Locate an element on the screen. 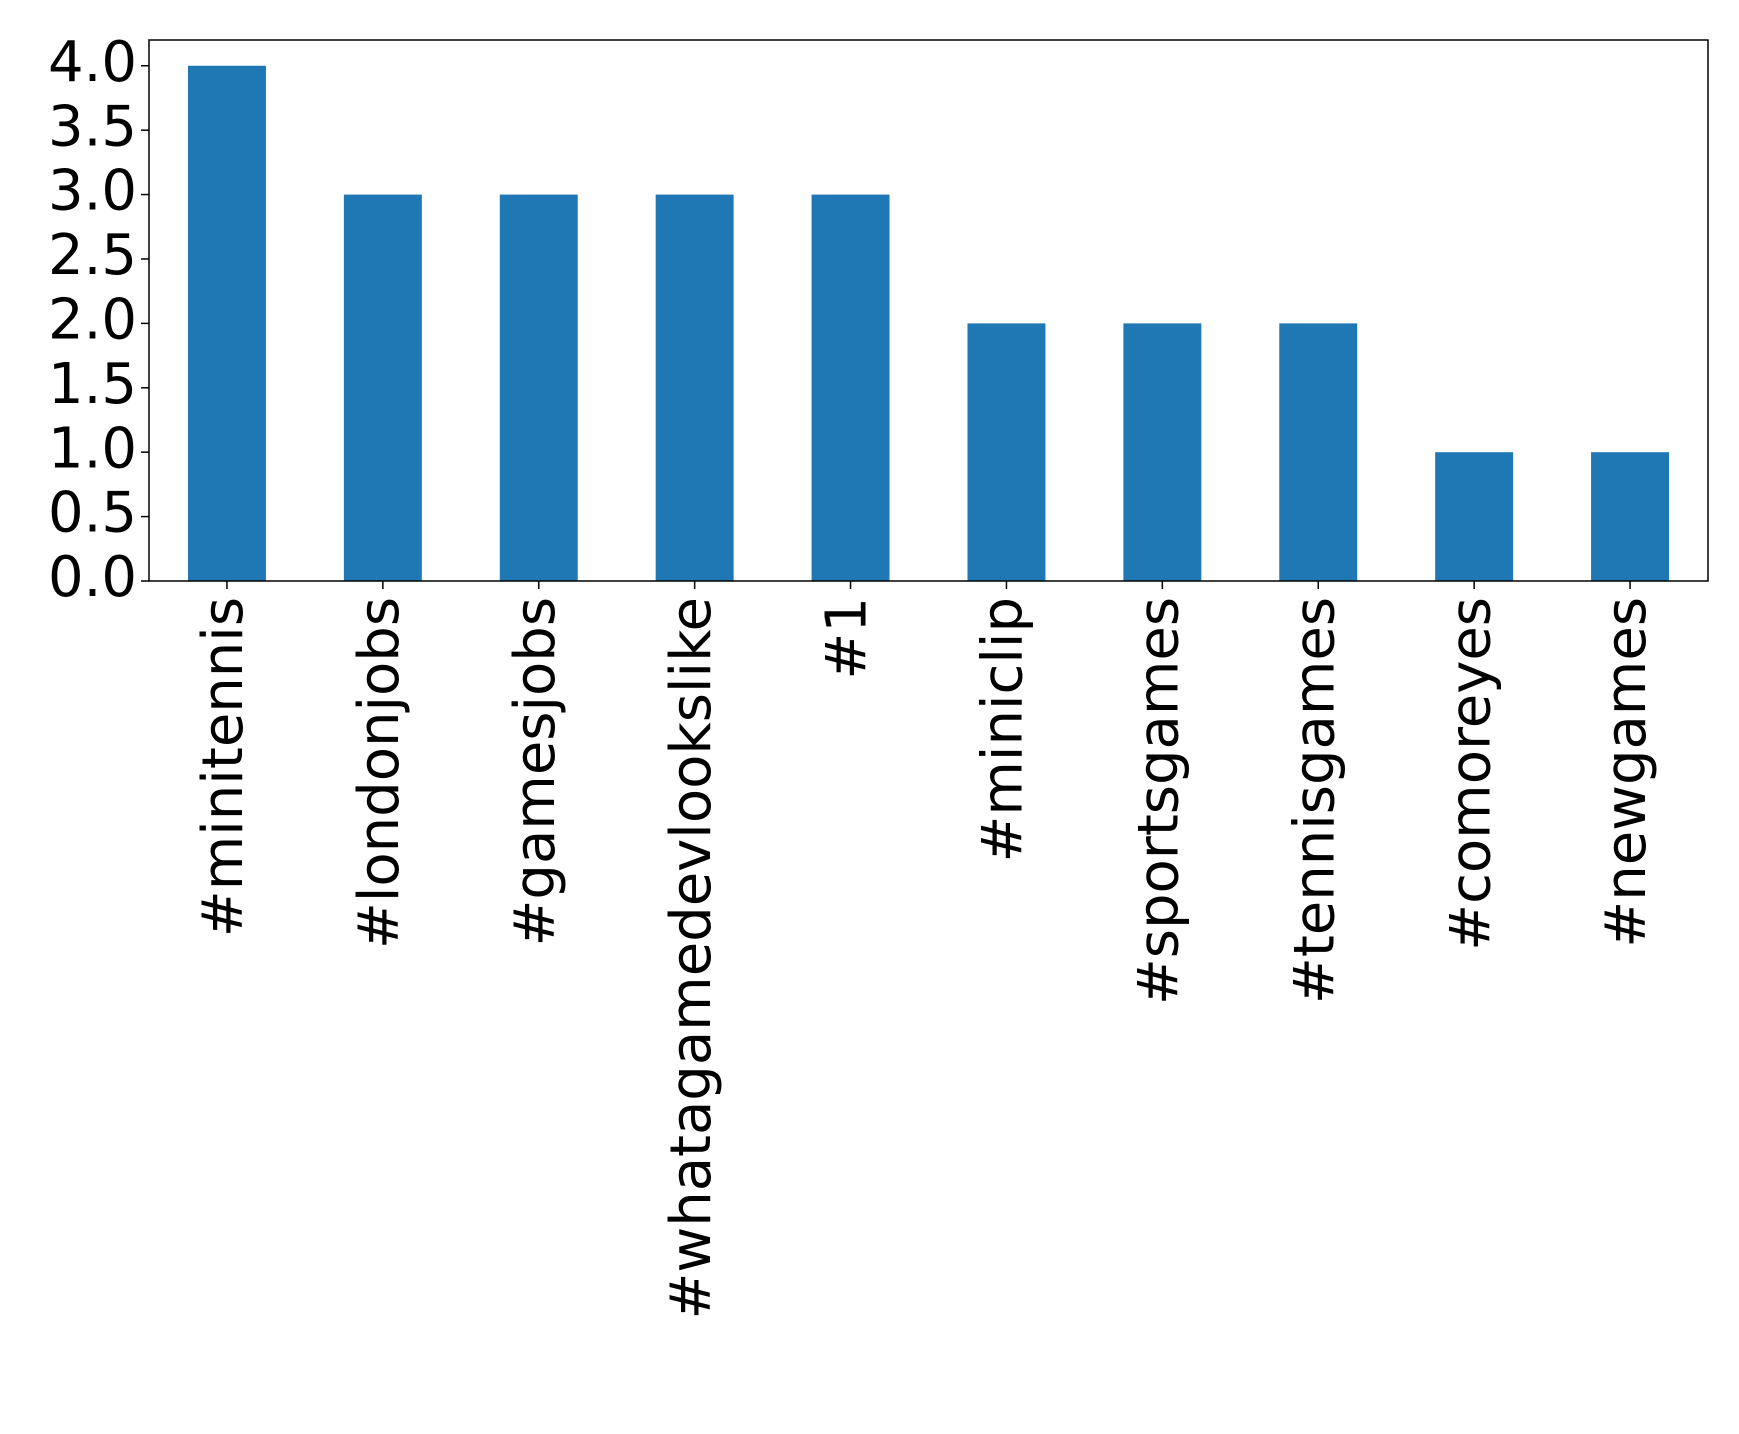  y-tick-label: 3.5 is located at coordinates (92, 126).